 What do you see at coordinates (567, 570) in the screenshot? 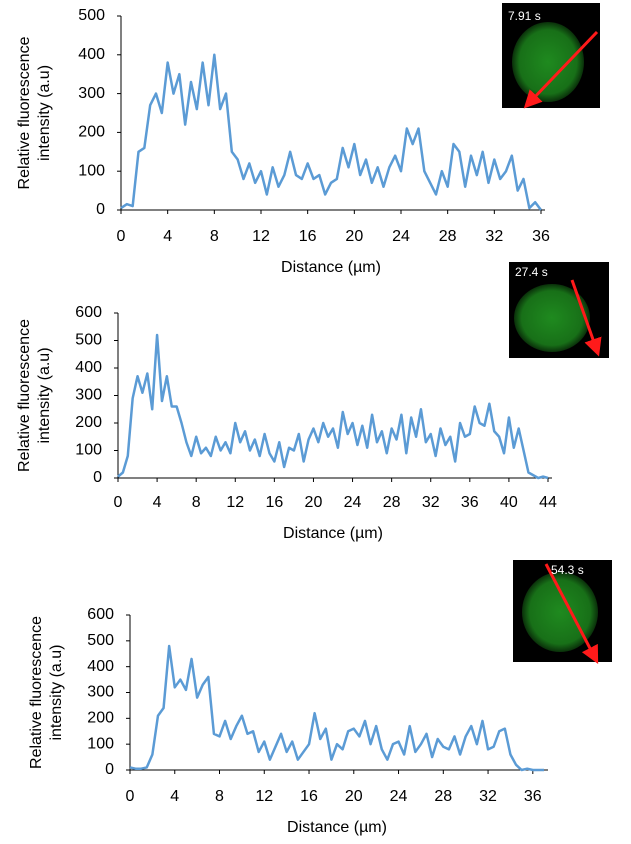
I see `inset-label: 54.3 s` at bounding box center [567, 570].